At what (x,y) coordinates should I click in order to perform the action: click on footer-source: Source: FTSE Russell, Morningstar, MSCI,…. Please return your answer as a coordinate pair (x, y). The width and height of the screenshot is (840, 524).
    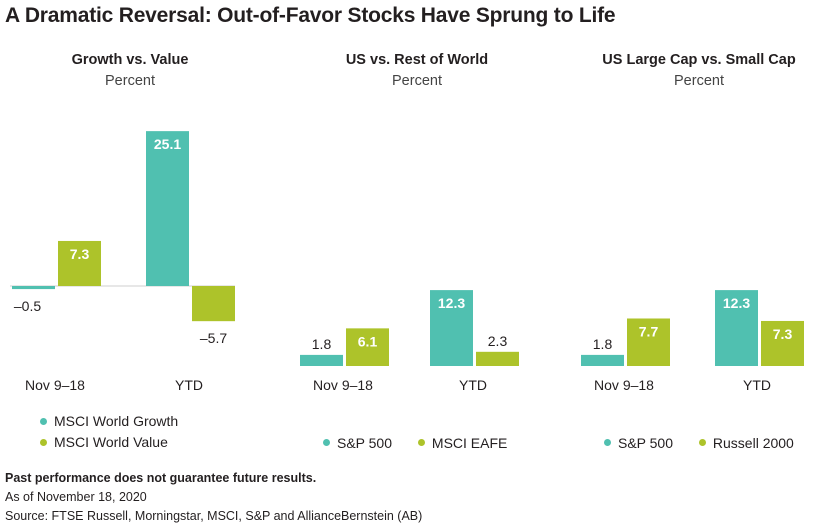
    Looking at the image, I should click on (214, 516).